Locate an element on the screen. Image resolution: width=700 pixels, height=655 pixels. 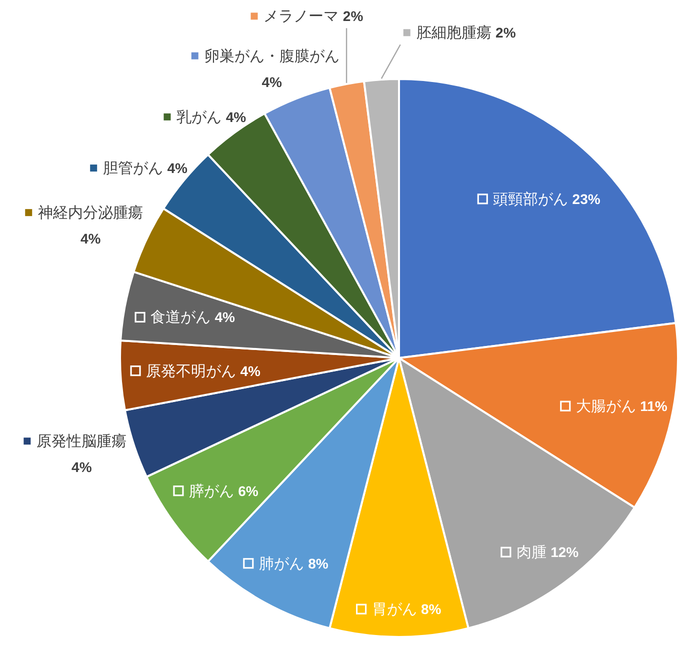
data-label: 胃がん 8% is located at coordinates (399, 609).